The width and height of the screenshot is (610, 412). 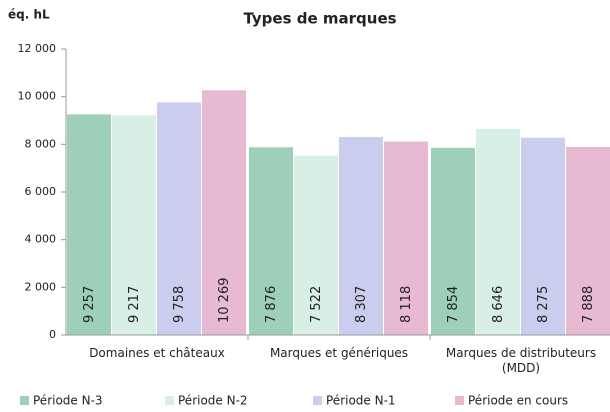 What do you see at coordinates (134, 304) in the screenshot?
I see `data-label: 9 217` at bounding box center [134, 304].